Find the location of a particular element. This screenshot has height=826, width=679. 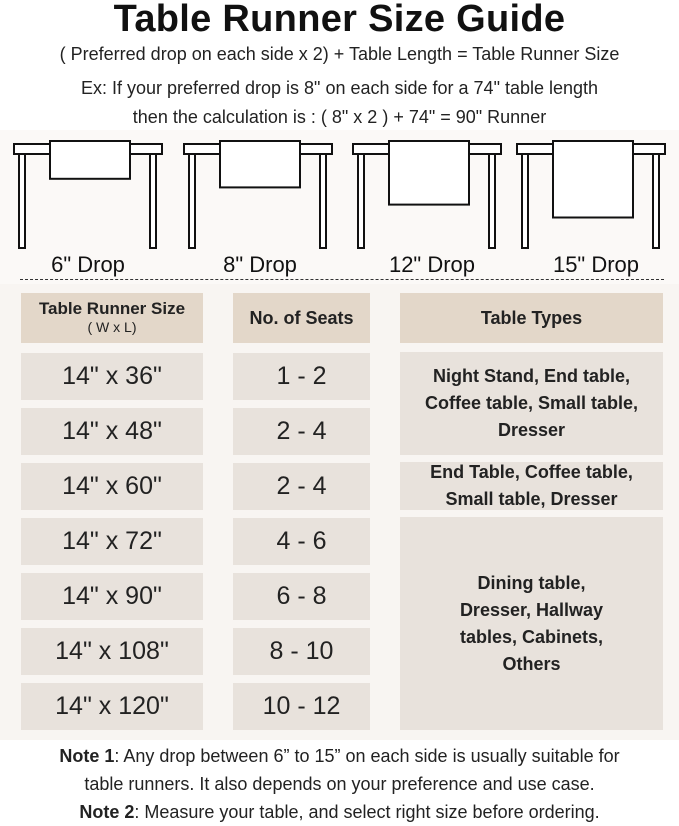

header-size: Table Runner Size ( W x L) is located at coordinates (112, 318).